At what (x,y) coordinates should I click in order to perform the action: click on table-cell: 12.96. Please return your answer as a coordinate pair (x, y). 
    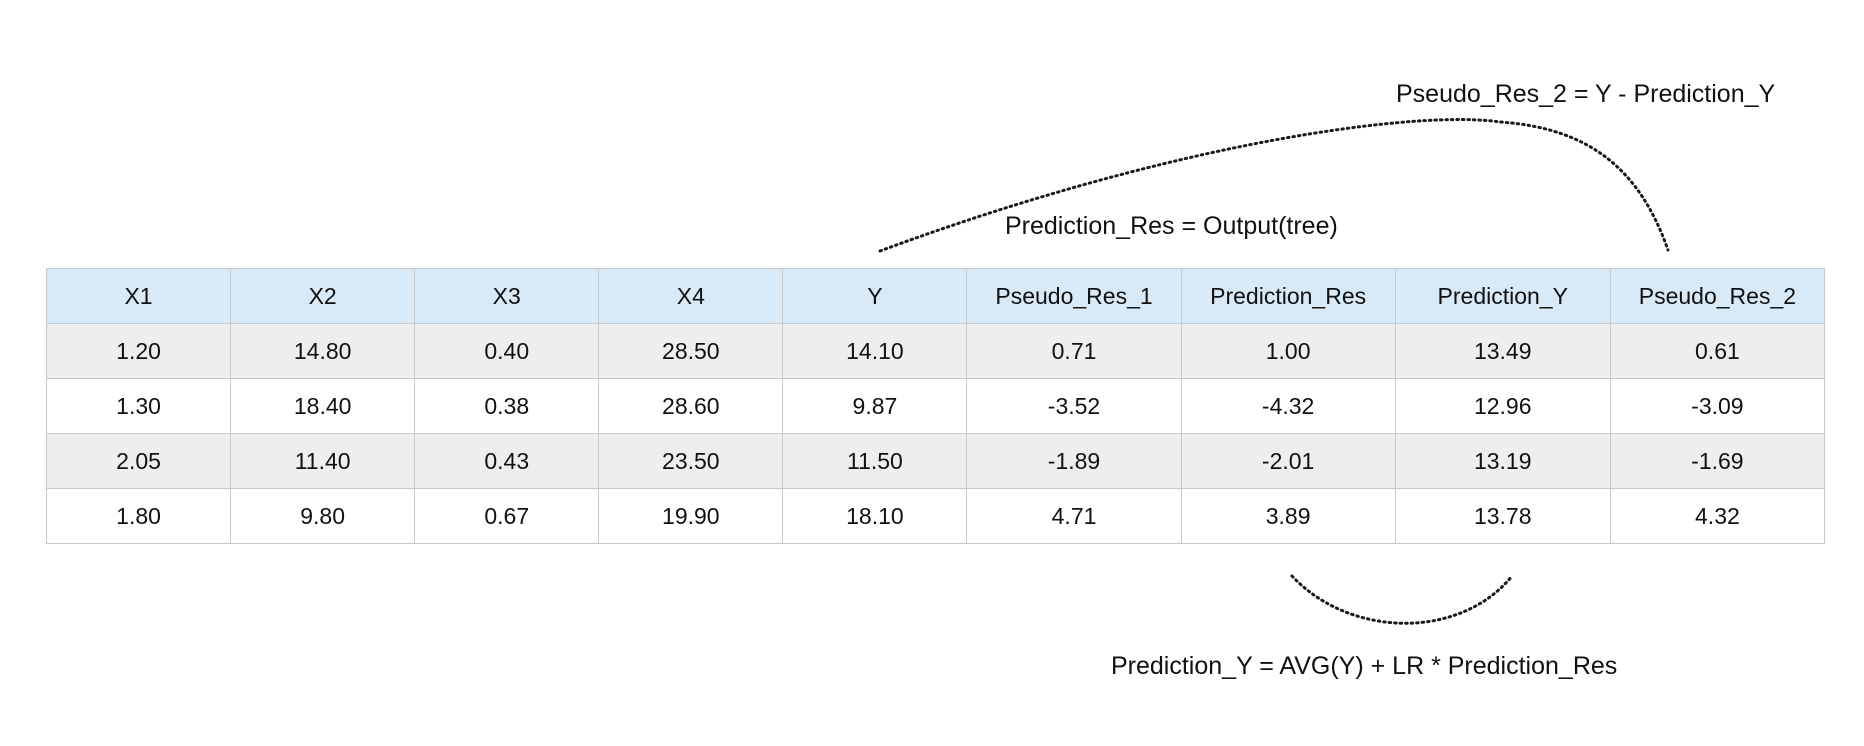
    Looking at the image, I should click on (1502, 406).